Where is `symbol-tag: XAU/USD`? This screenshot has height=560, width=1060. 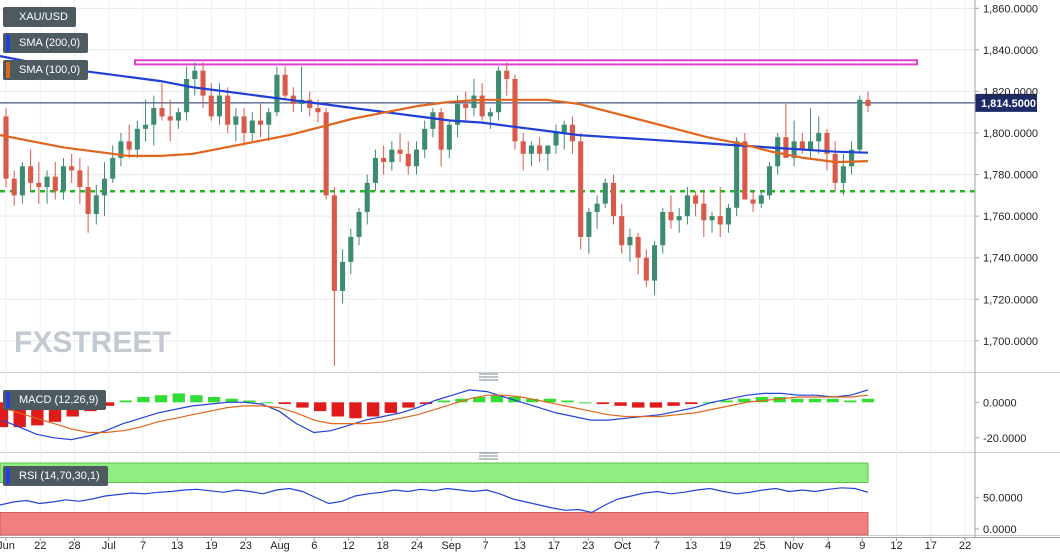
symbol-tag: XAU/USD is located at coordinates (39, 17).